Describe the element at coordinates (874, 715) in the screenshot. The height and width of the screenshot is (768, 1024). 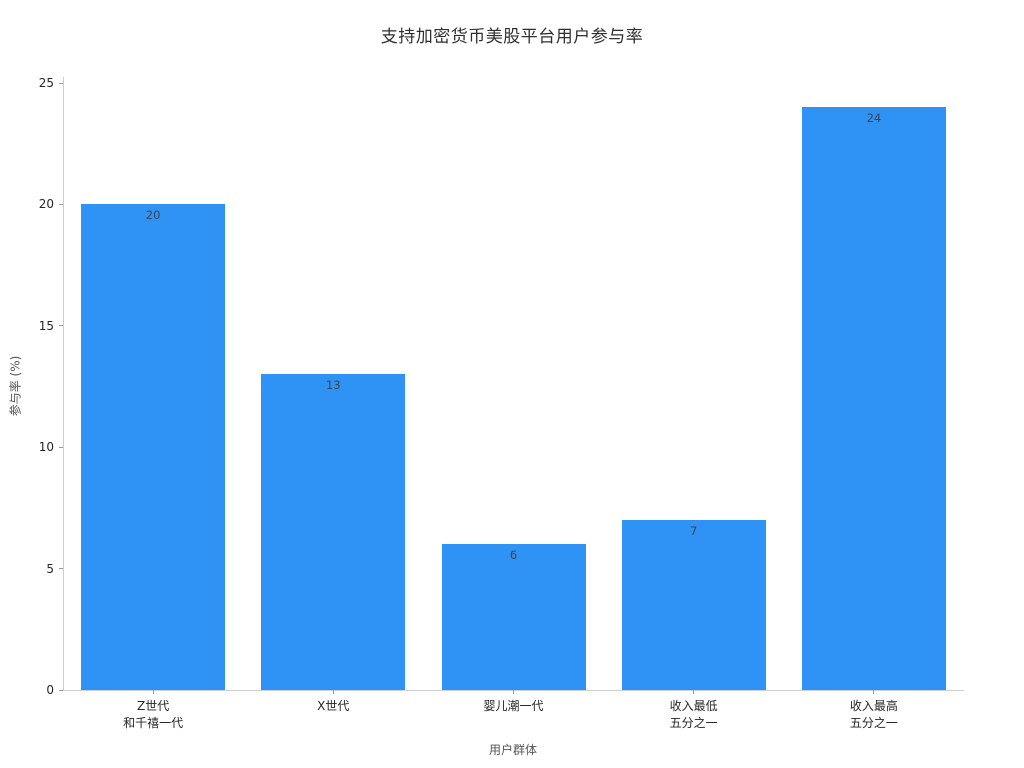
I see `x-tick-label: 收入最高 五分之一` at that location.